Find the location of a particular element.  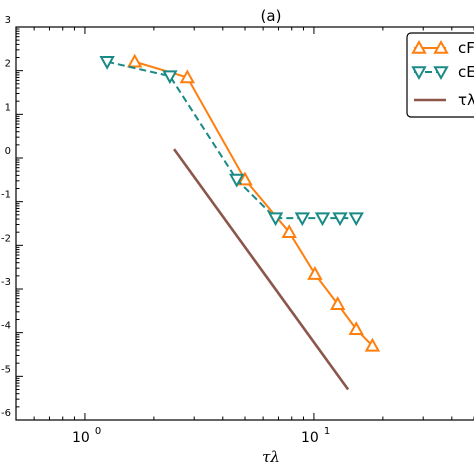

legend: cF cE τλ⁻ is located at coordinates (440, 75).